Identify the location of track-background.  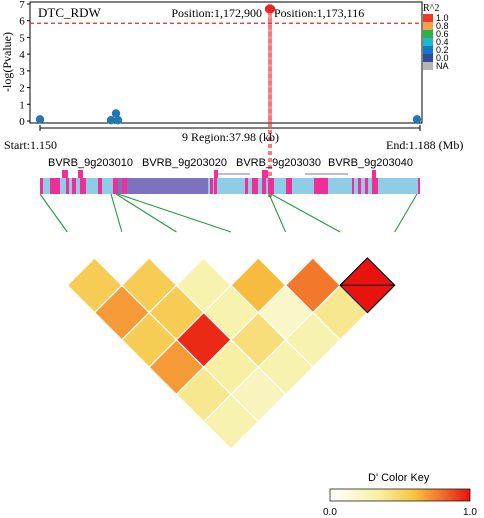
(230, 186).